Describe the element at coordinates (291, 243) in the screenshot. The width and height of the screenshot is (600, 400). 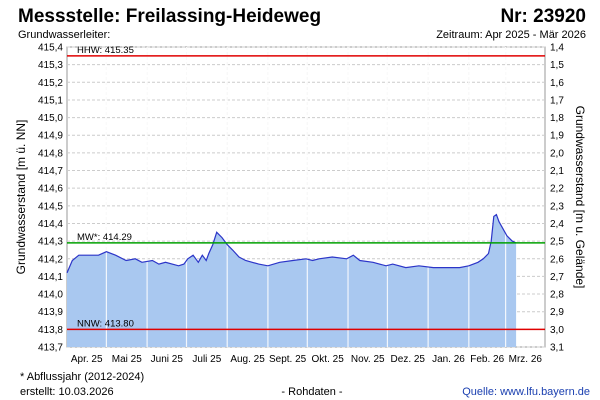
I see `groundwater-line` at that location.